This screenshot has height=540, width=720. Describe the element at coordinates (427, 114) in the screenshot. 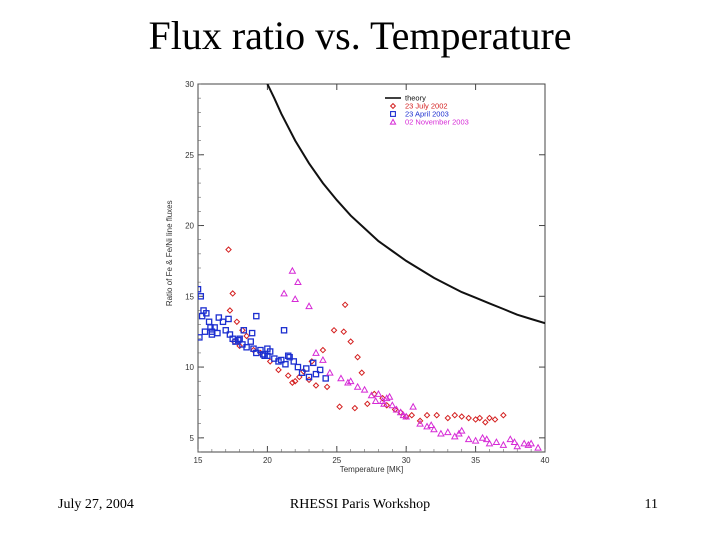

I see `legend-label: 23 April 2003` at that location.